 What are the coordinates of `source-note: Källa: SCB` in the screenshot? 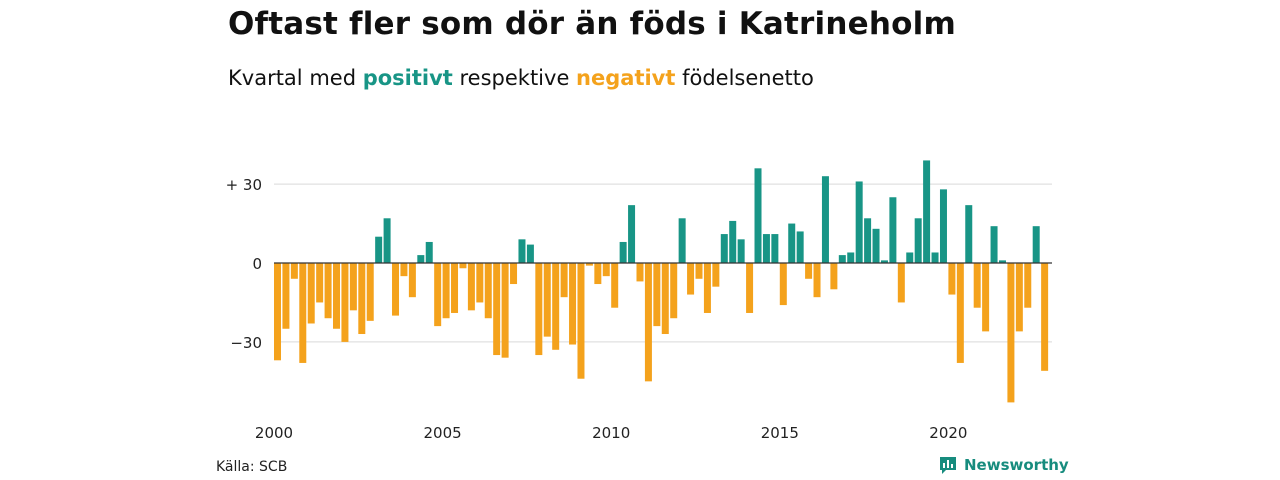 It's located at (252, 467).